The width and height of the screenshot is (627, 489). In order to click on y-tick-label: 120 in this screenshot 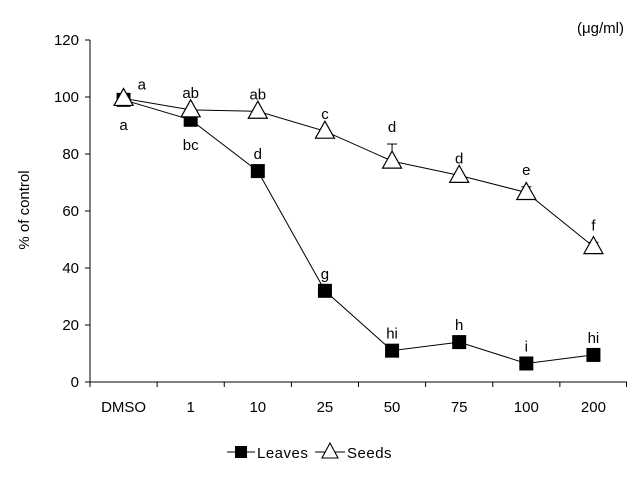, I will do `click(66, 40)`.